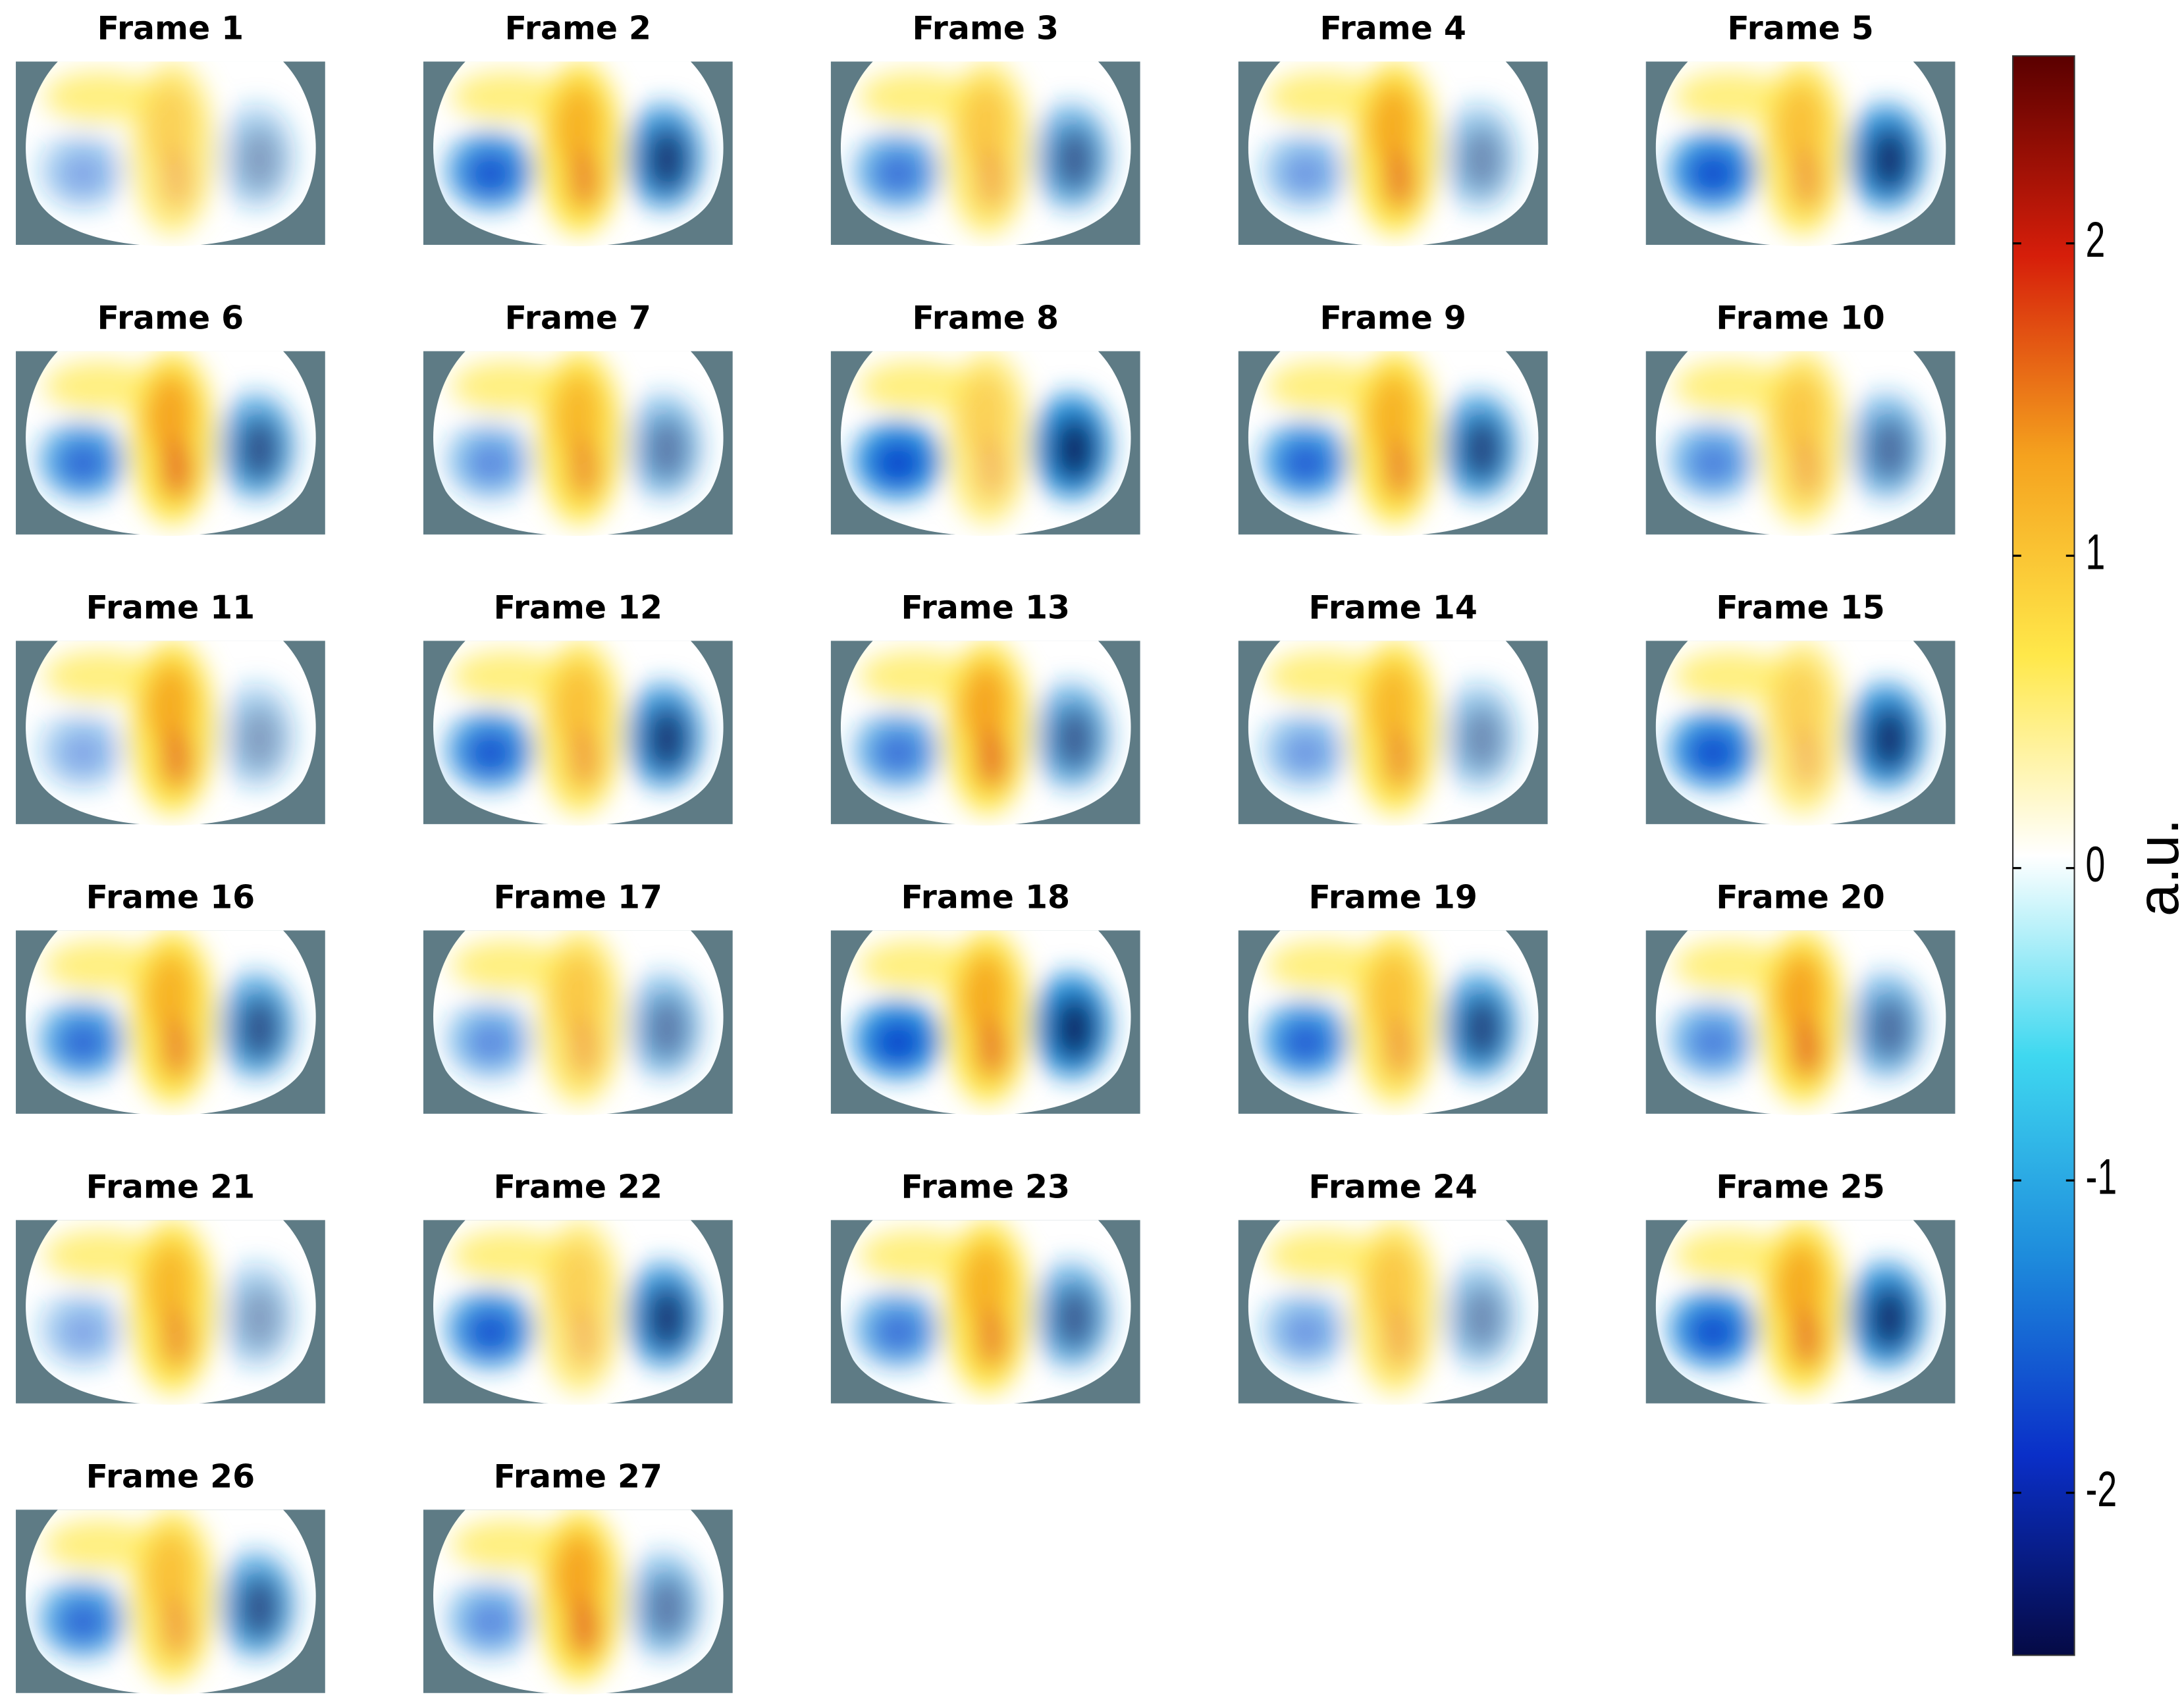  What do you see at coordinates (1800, 607) in the screenshot?
I see `panel-title: Frame 15` at bounding box center [1800, 607].